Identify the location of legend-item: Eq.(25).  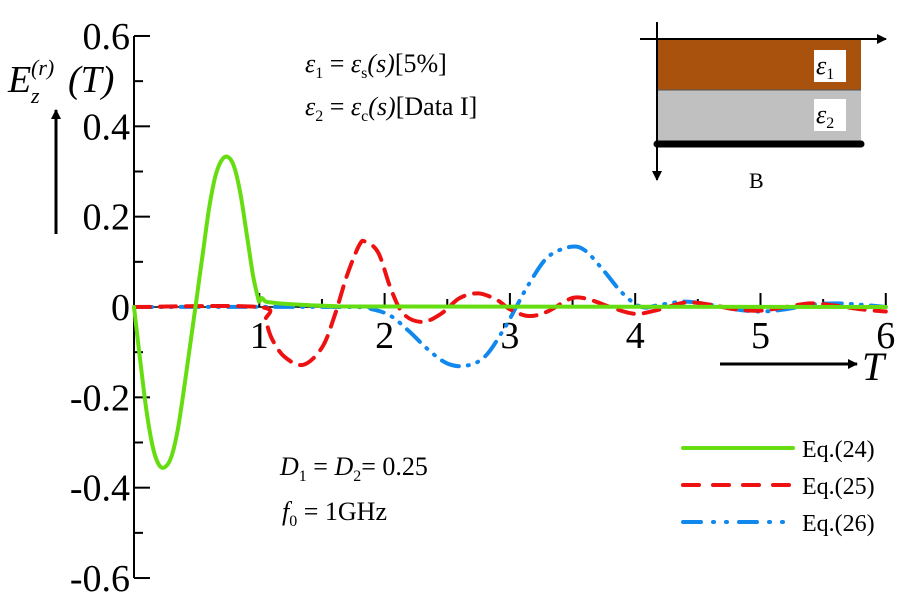
(778, 487).